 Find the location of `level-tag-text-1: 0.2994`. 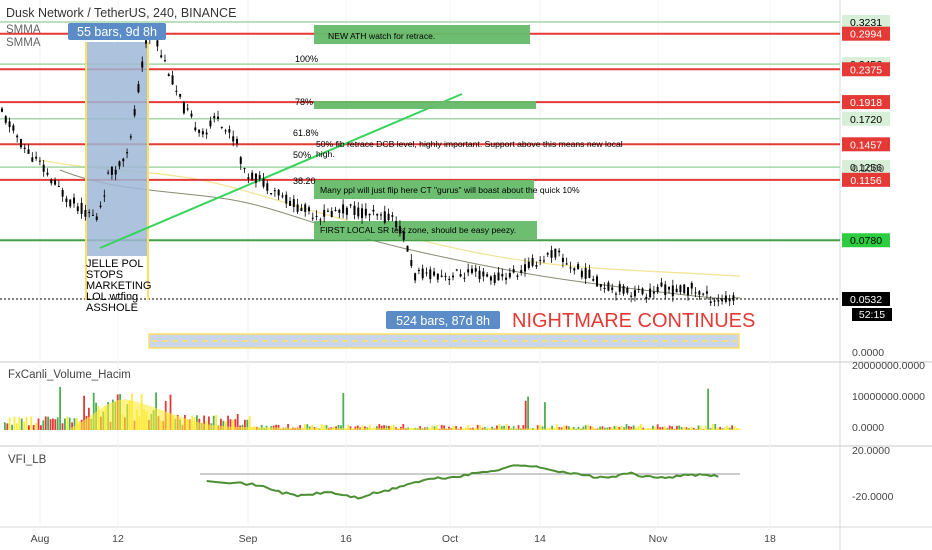

level-tag-text-1: 0.2994 is located at coordinates (866, 35).